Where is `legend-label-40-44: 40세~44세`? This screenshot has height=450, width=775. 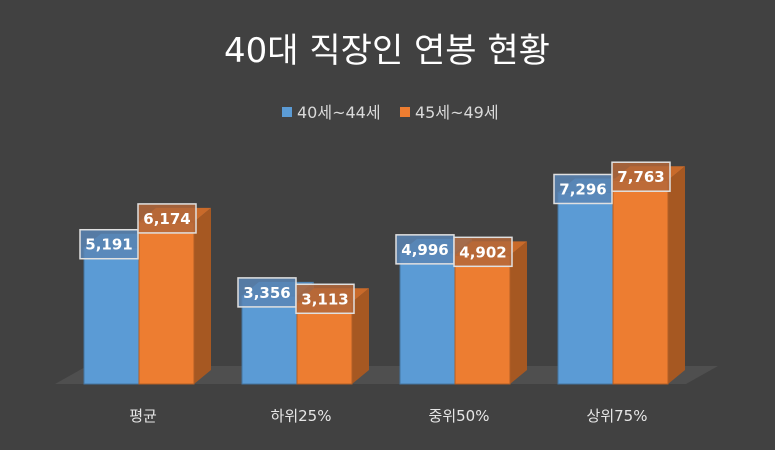 legend-label-40-44: 40세~44세 is located at coordinates (339, 112).